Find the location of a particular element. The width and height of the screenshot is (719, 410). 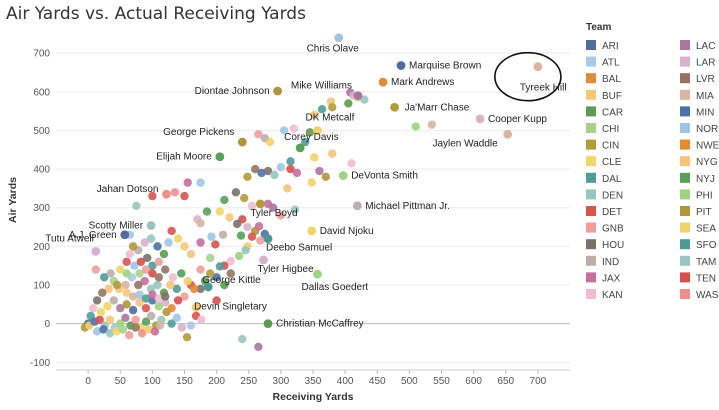

x-tick-label: 200 is located at coordinates (216, 381).